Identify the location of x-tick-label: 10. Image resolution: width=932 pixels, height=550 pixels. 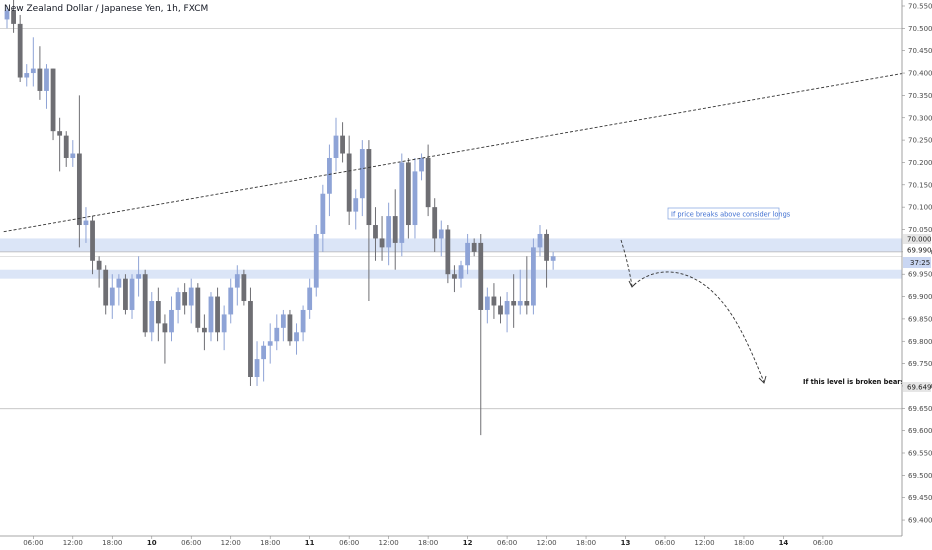
(152, 543).